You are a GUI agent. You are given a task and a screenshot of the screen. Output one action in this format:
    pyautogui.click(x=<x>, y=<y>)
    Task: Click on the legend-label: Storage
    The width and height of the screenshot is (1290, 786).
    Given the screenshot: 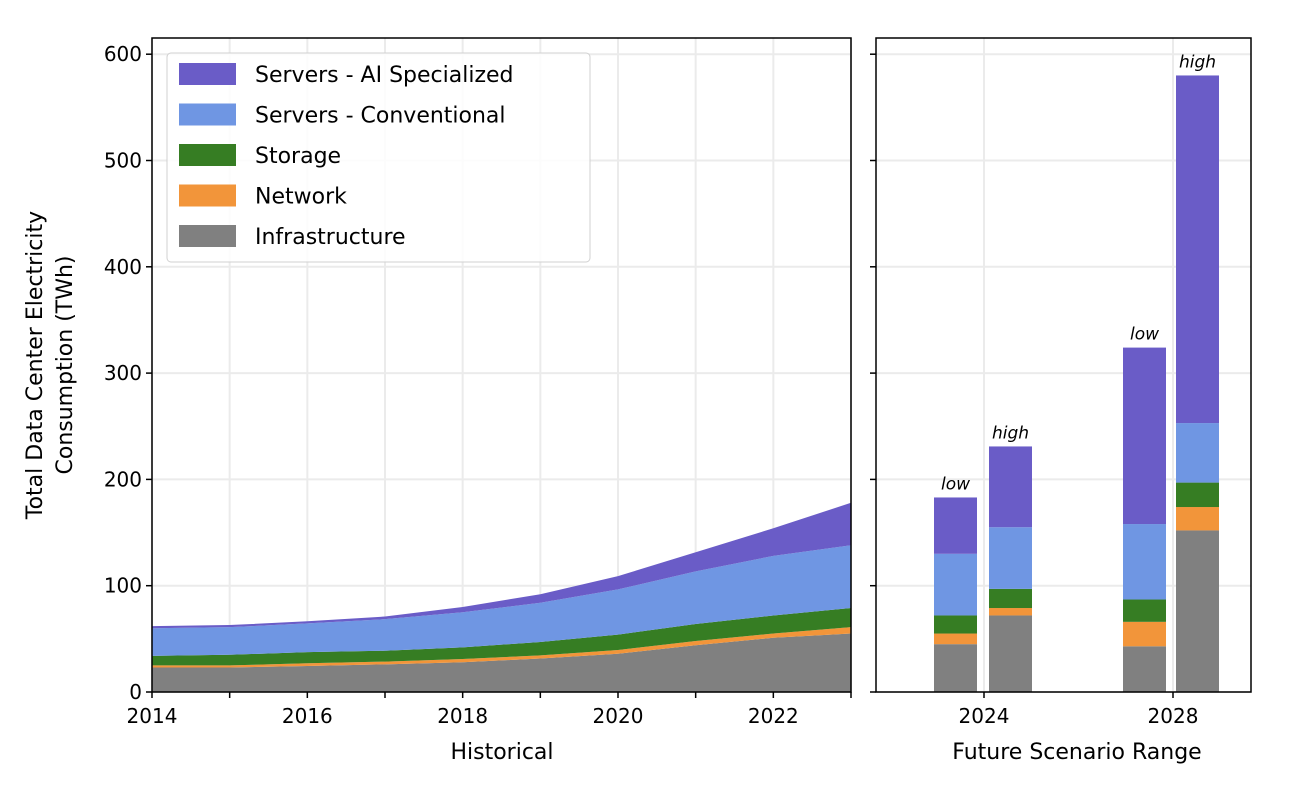 What is the action you would take?
    pyautogui.click(x=298, y=156)
    